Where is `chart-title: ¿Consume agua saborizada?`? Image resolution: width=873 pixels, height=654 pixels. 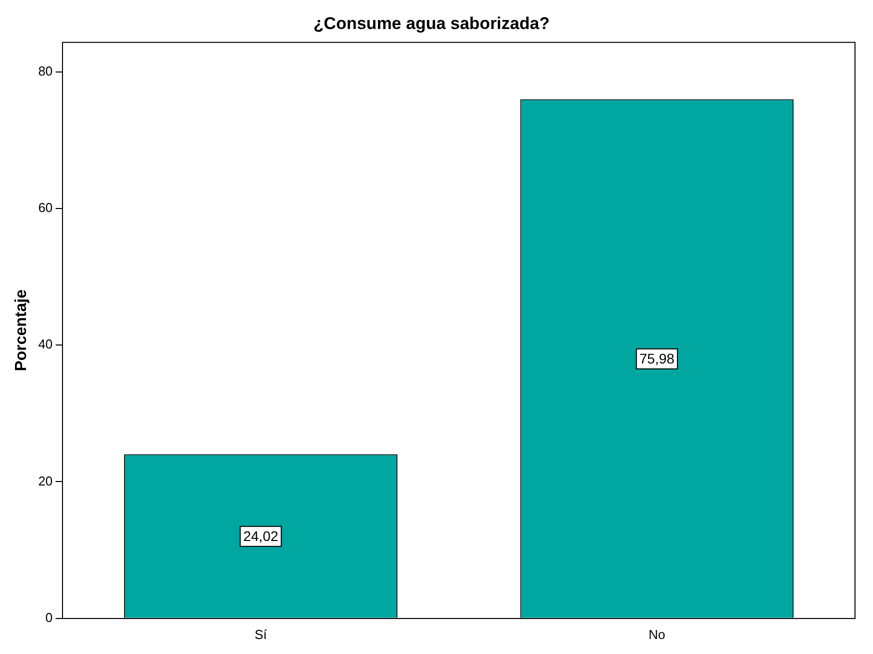
chart-title: ¿Consume agua saborizada? is located at coordinates (431, 23).